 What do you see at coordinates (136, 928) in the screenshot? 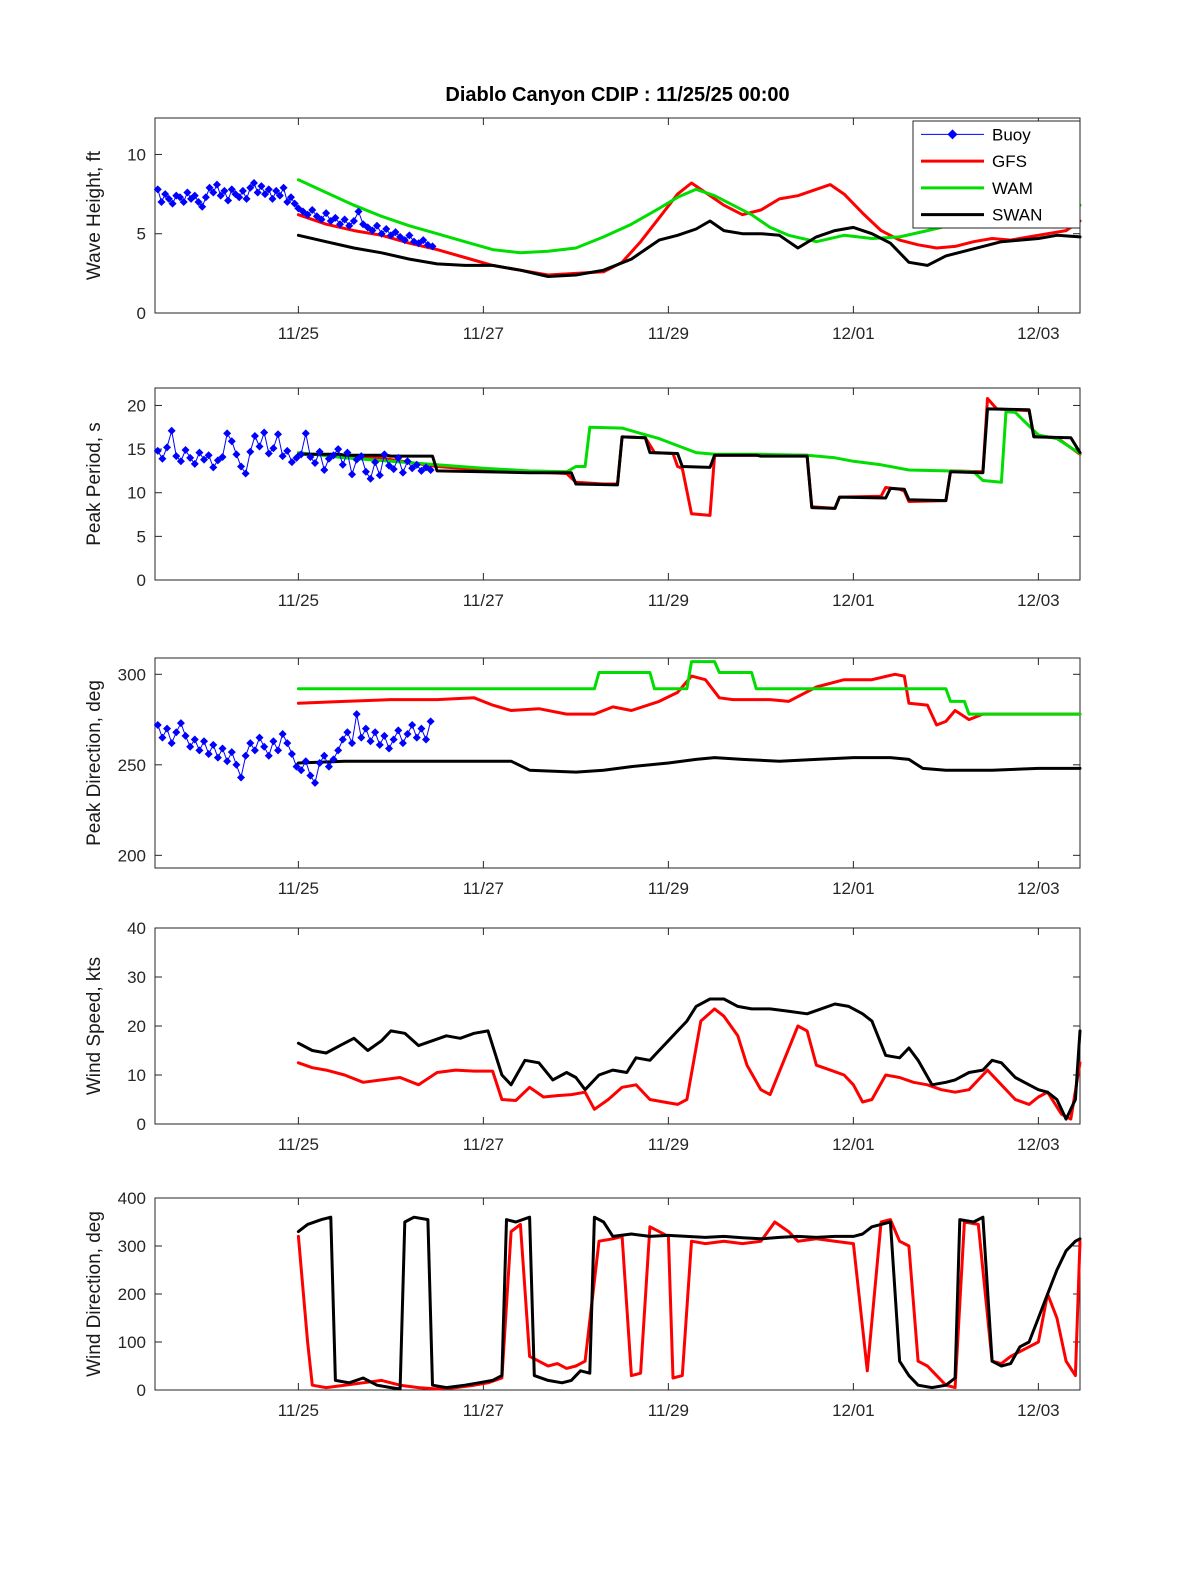
I see `y-tick-label: 40` at bounding box center [136, 928].